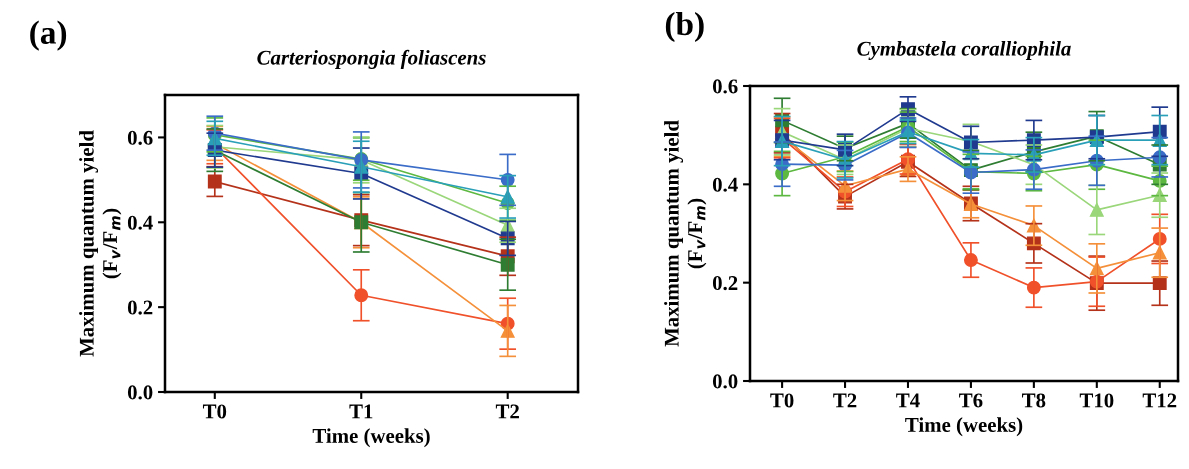 This screenshot has width=1189, height=469. Describe the element at coordinates (48, 35) in the screenshot. I see `text: (a)` at that location.